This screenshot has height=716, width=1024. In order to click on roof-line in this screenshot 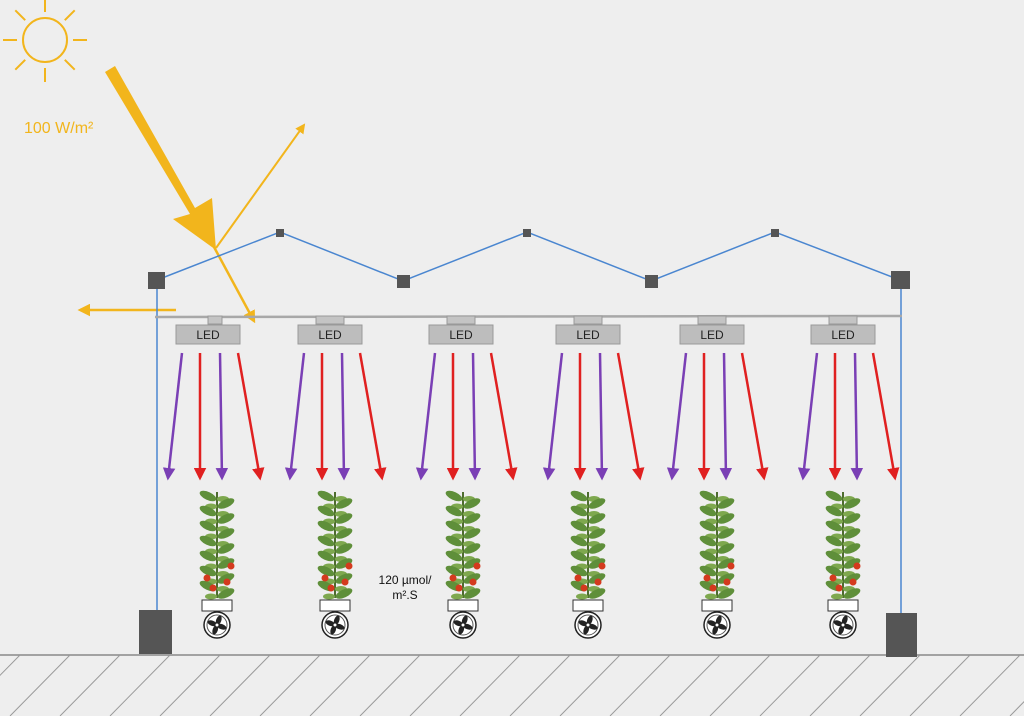, I will do `click(528, 256)`.